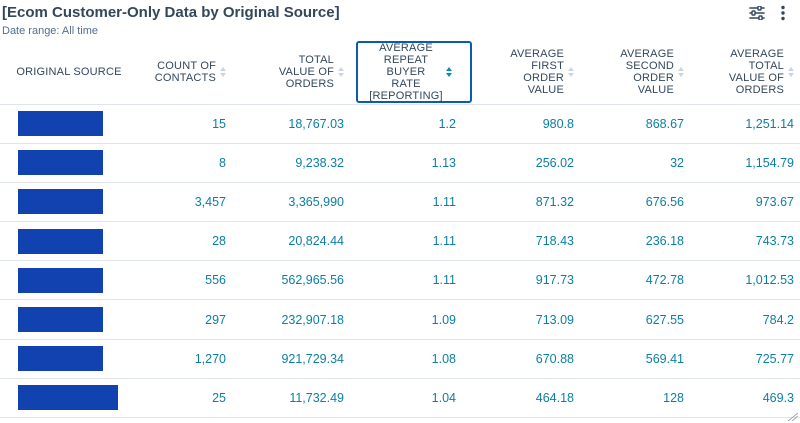 The height and width of the screenshot is (423, 800). I want to click on header-line: CONTACTS, so click(185, 77).